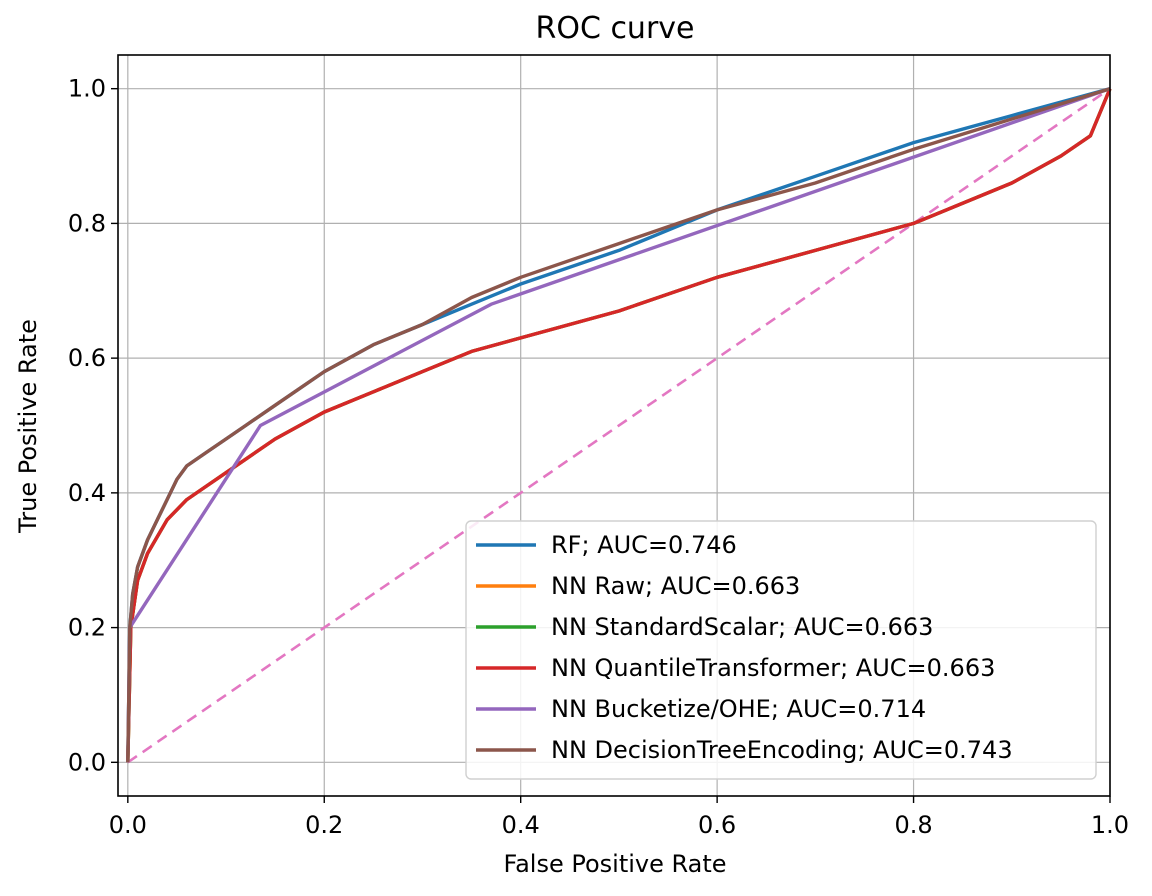 This screenshot has width=1152, height=896. What do you see at coordinates (782, 750) in the screenshot?
I see `legend-label-5: NN DecisionTreeEncoding; AUC=0.743` at bounding box center [782, 750].